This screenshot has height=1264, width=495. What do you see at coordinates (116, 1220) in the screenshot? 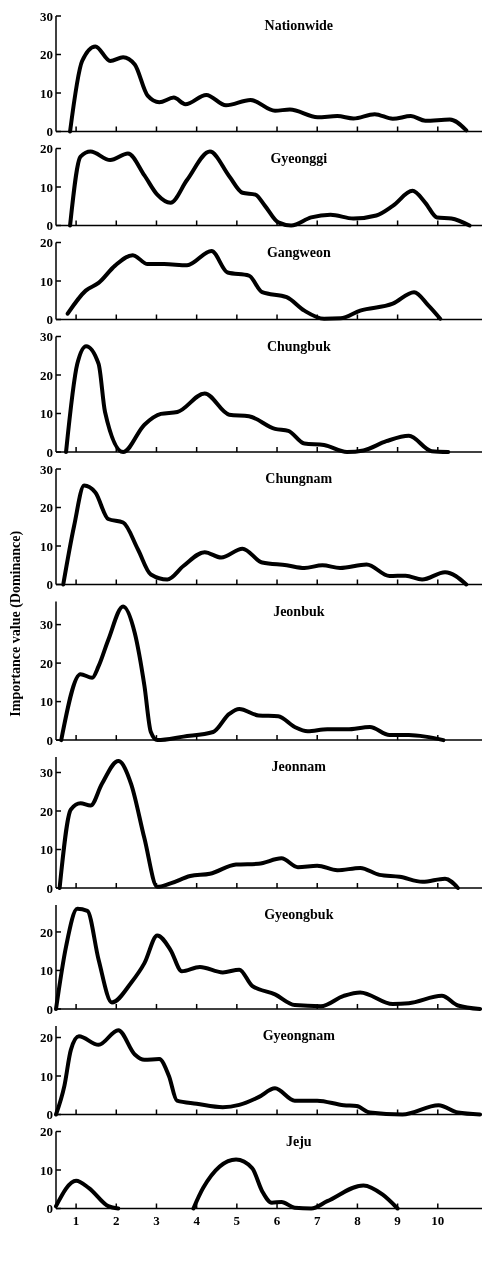
I see `x-tick-label: 2` at bounding box center [116, 1220].